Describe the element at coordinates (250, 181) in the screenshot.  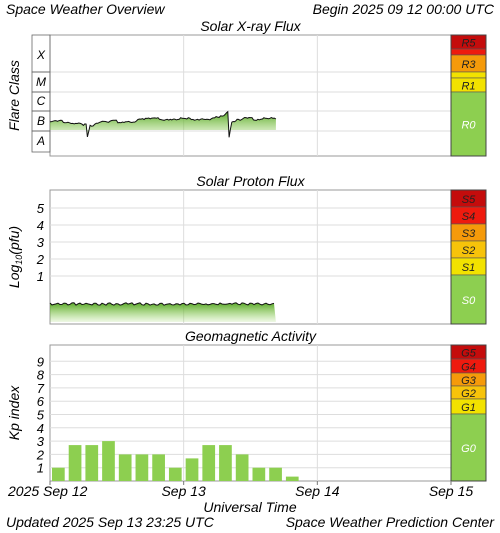
I see `panel-title: Solar Proton Flux` at that location.